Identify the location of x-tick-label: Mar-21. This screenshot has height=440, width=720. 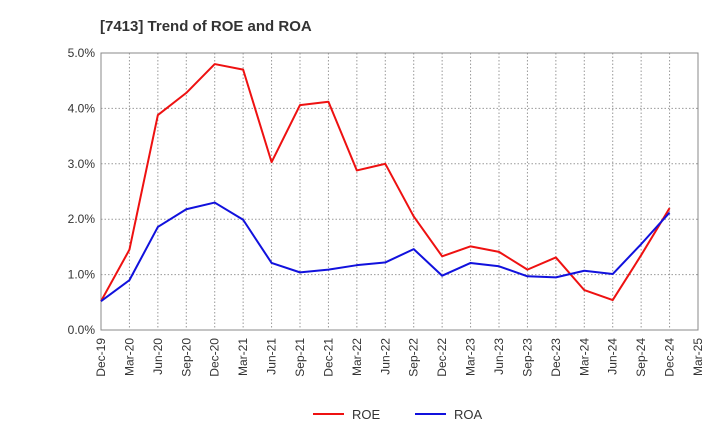
(243, 357).